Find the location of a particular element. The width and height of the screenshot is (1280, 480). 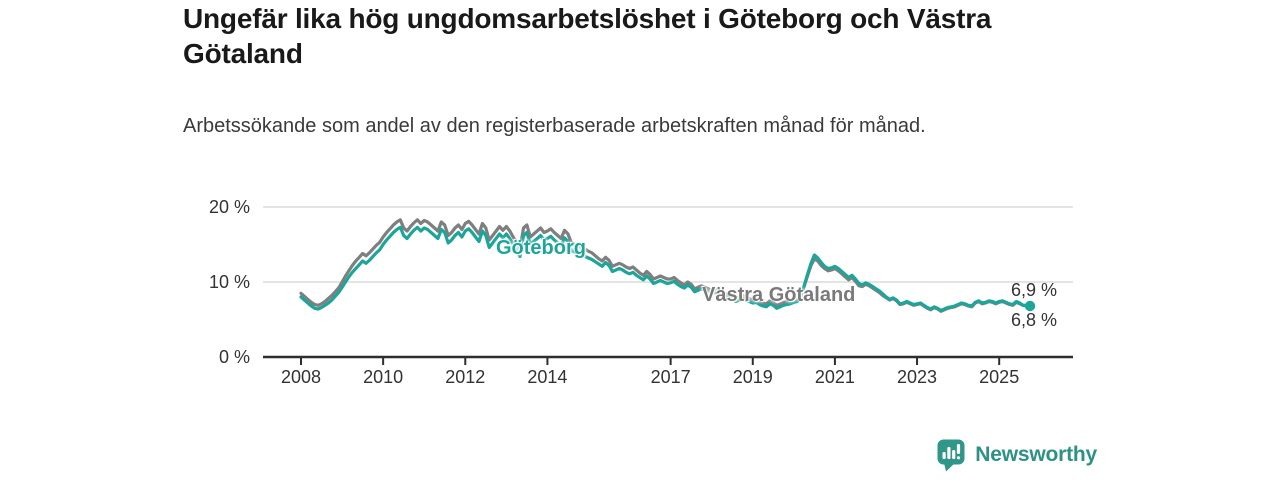

x-axis-label-2023: 2023 is located at coordinates (917, 377).